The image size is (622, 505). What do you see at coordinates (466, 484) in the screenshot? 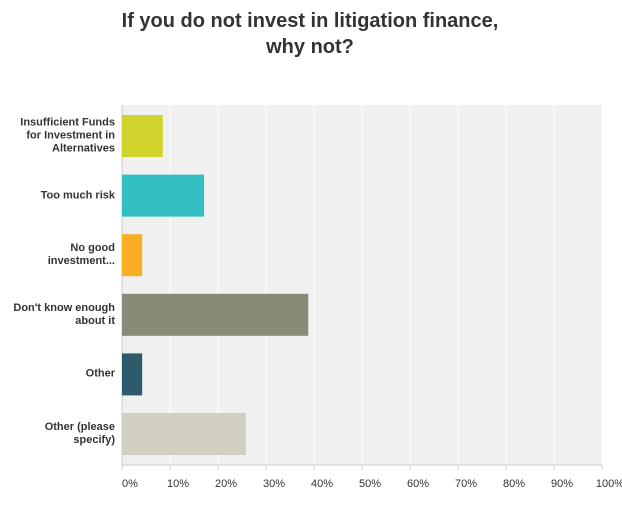
I see `x-tick-label: 70%` at bounding box center [466, 484].